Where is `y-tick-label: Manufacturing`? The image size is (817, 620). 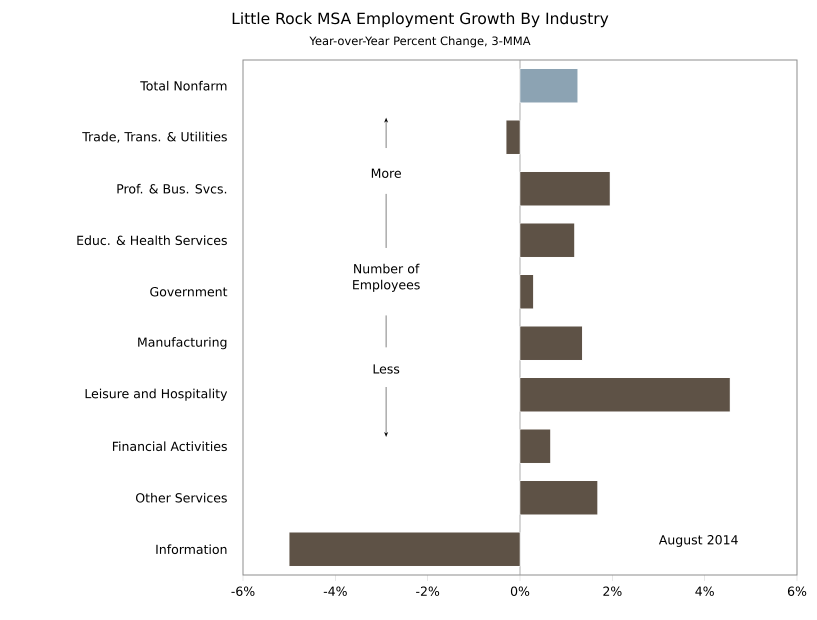 y-tick-label: Manufacturing is located at coordinates (182, 343).